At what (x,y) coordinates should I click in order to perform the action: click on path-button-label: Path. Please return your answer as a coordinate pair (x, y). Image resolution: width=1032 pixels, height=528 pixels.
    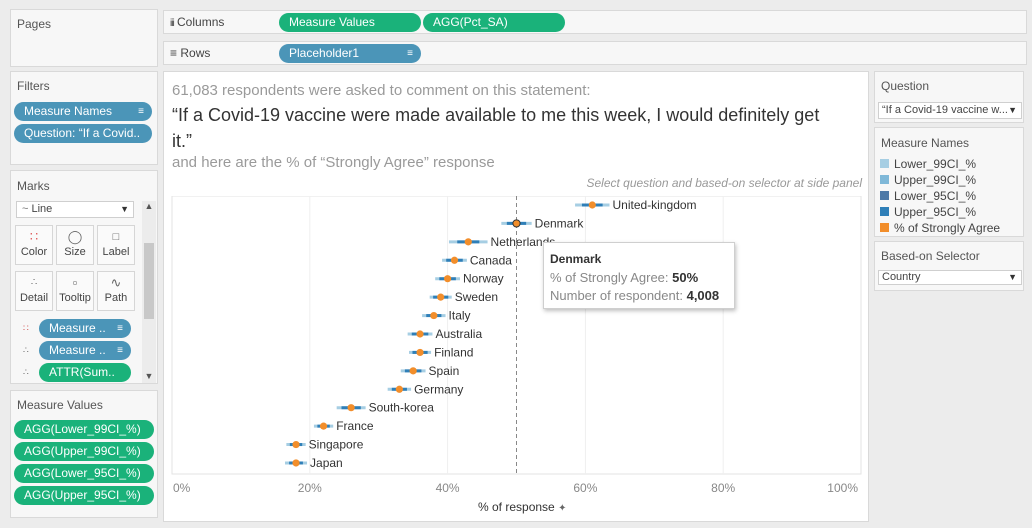
    Looking at the image, I should click on (116, 298).